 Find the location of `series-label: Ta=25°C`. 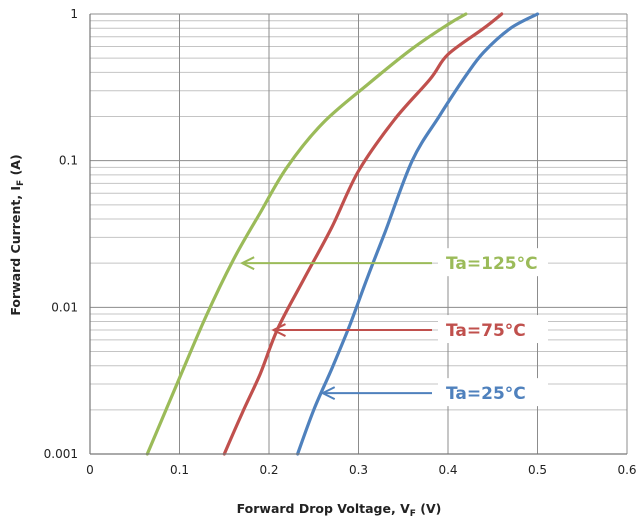

series-label: Ta=25°C is located at coordinates (486, 394).